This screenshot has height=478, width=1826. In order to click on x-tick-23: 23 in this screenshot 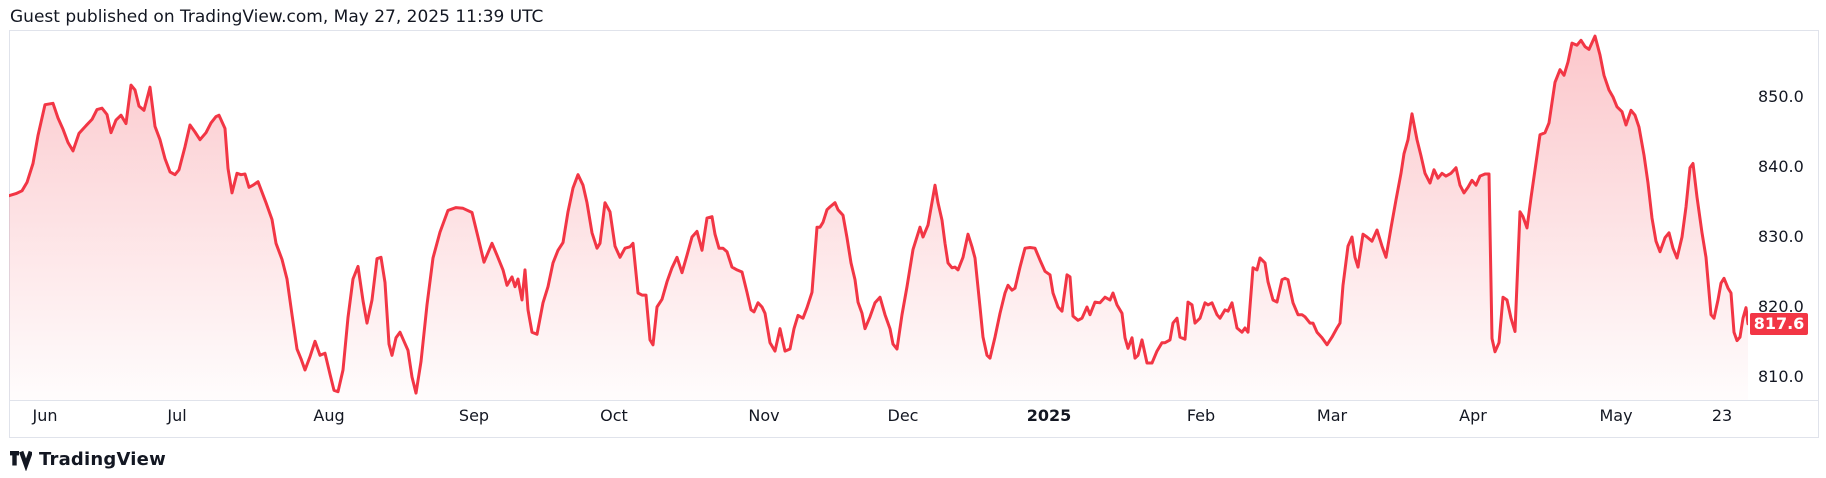, I will do `click(1722, 415)`.